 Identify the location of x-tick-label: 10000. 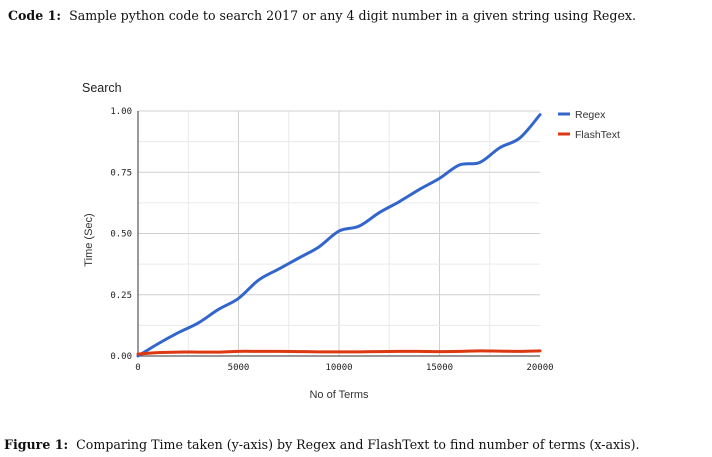
(338, 368).